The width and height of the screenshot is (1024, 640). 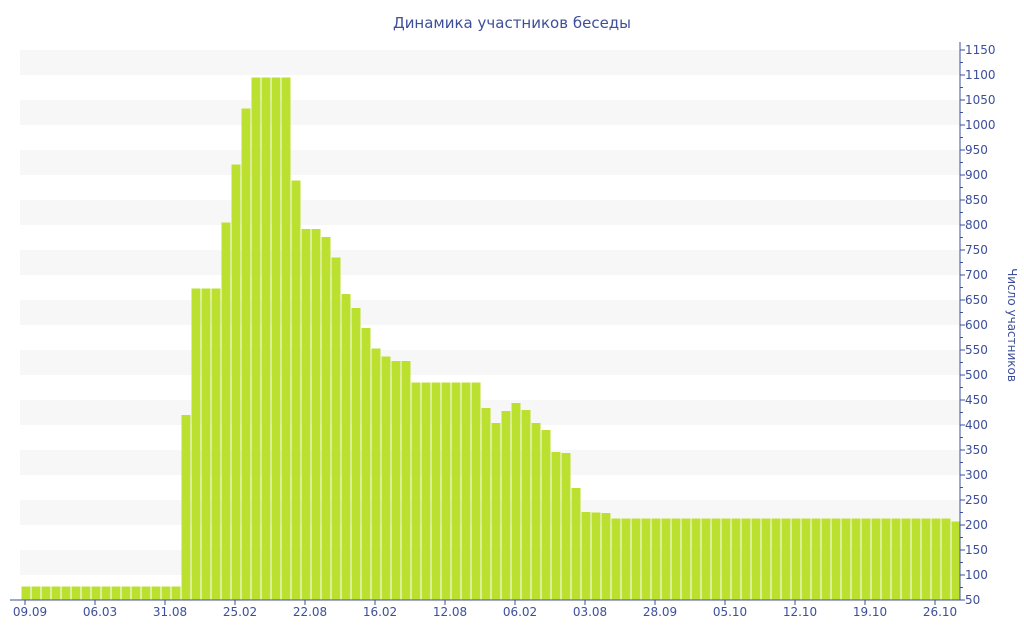 I want to click on y-tick-label: 150, so click(x=976, y=550).